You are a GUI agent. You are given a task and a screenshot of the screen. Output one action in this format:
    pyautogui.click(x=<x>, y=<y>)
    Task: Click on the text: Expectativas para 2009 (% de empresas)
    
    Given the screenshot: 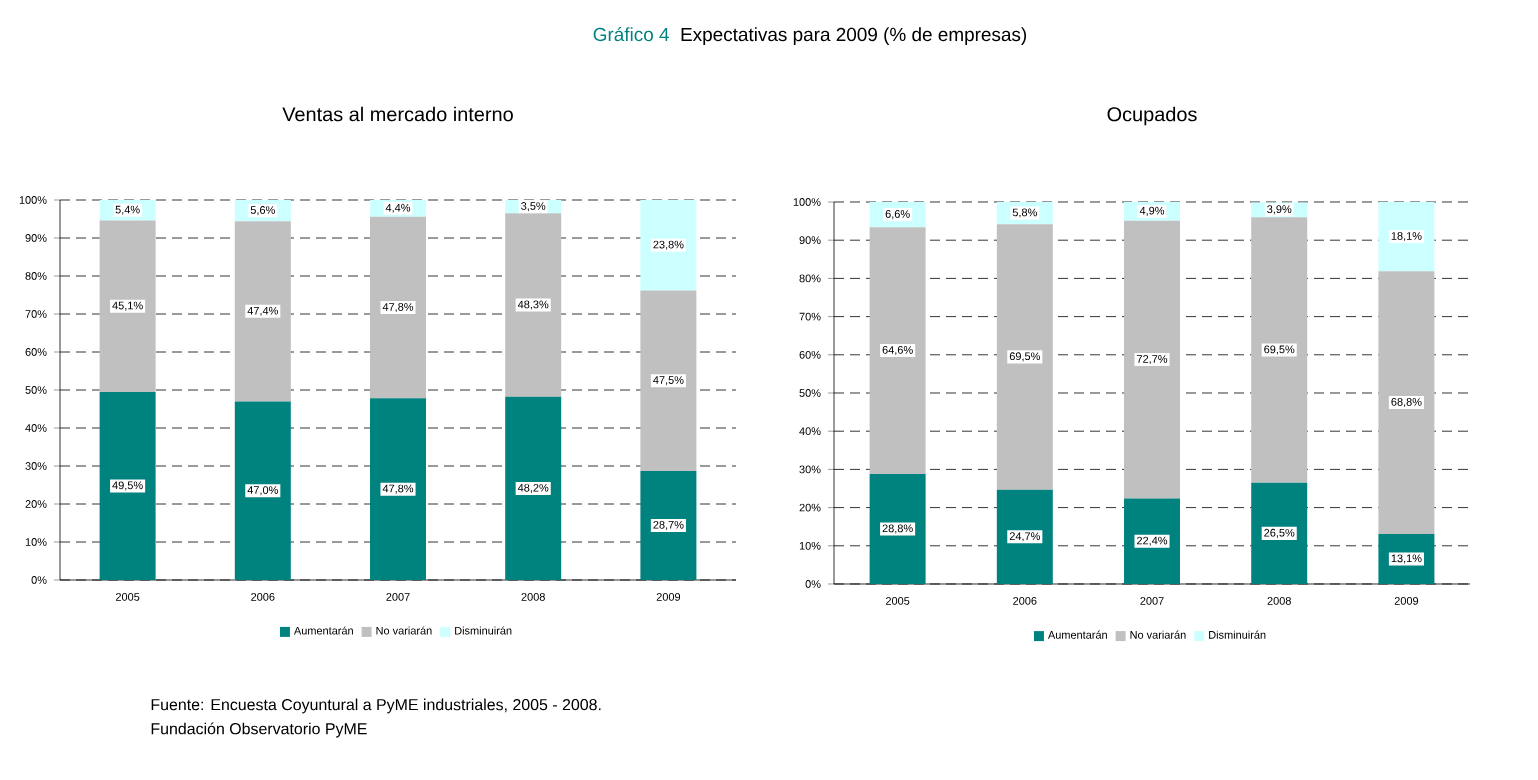 What is the action you would take?
    pyautogui.click(x=854, y=36)
    